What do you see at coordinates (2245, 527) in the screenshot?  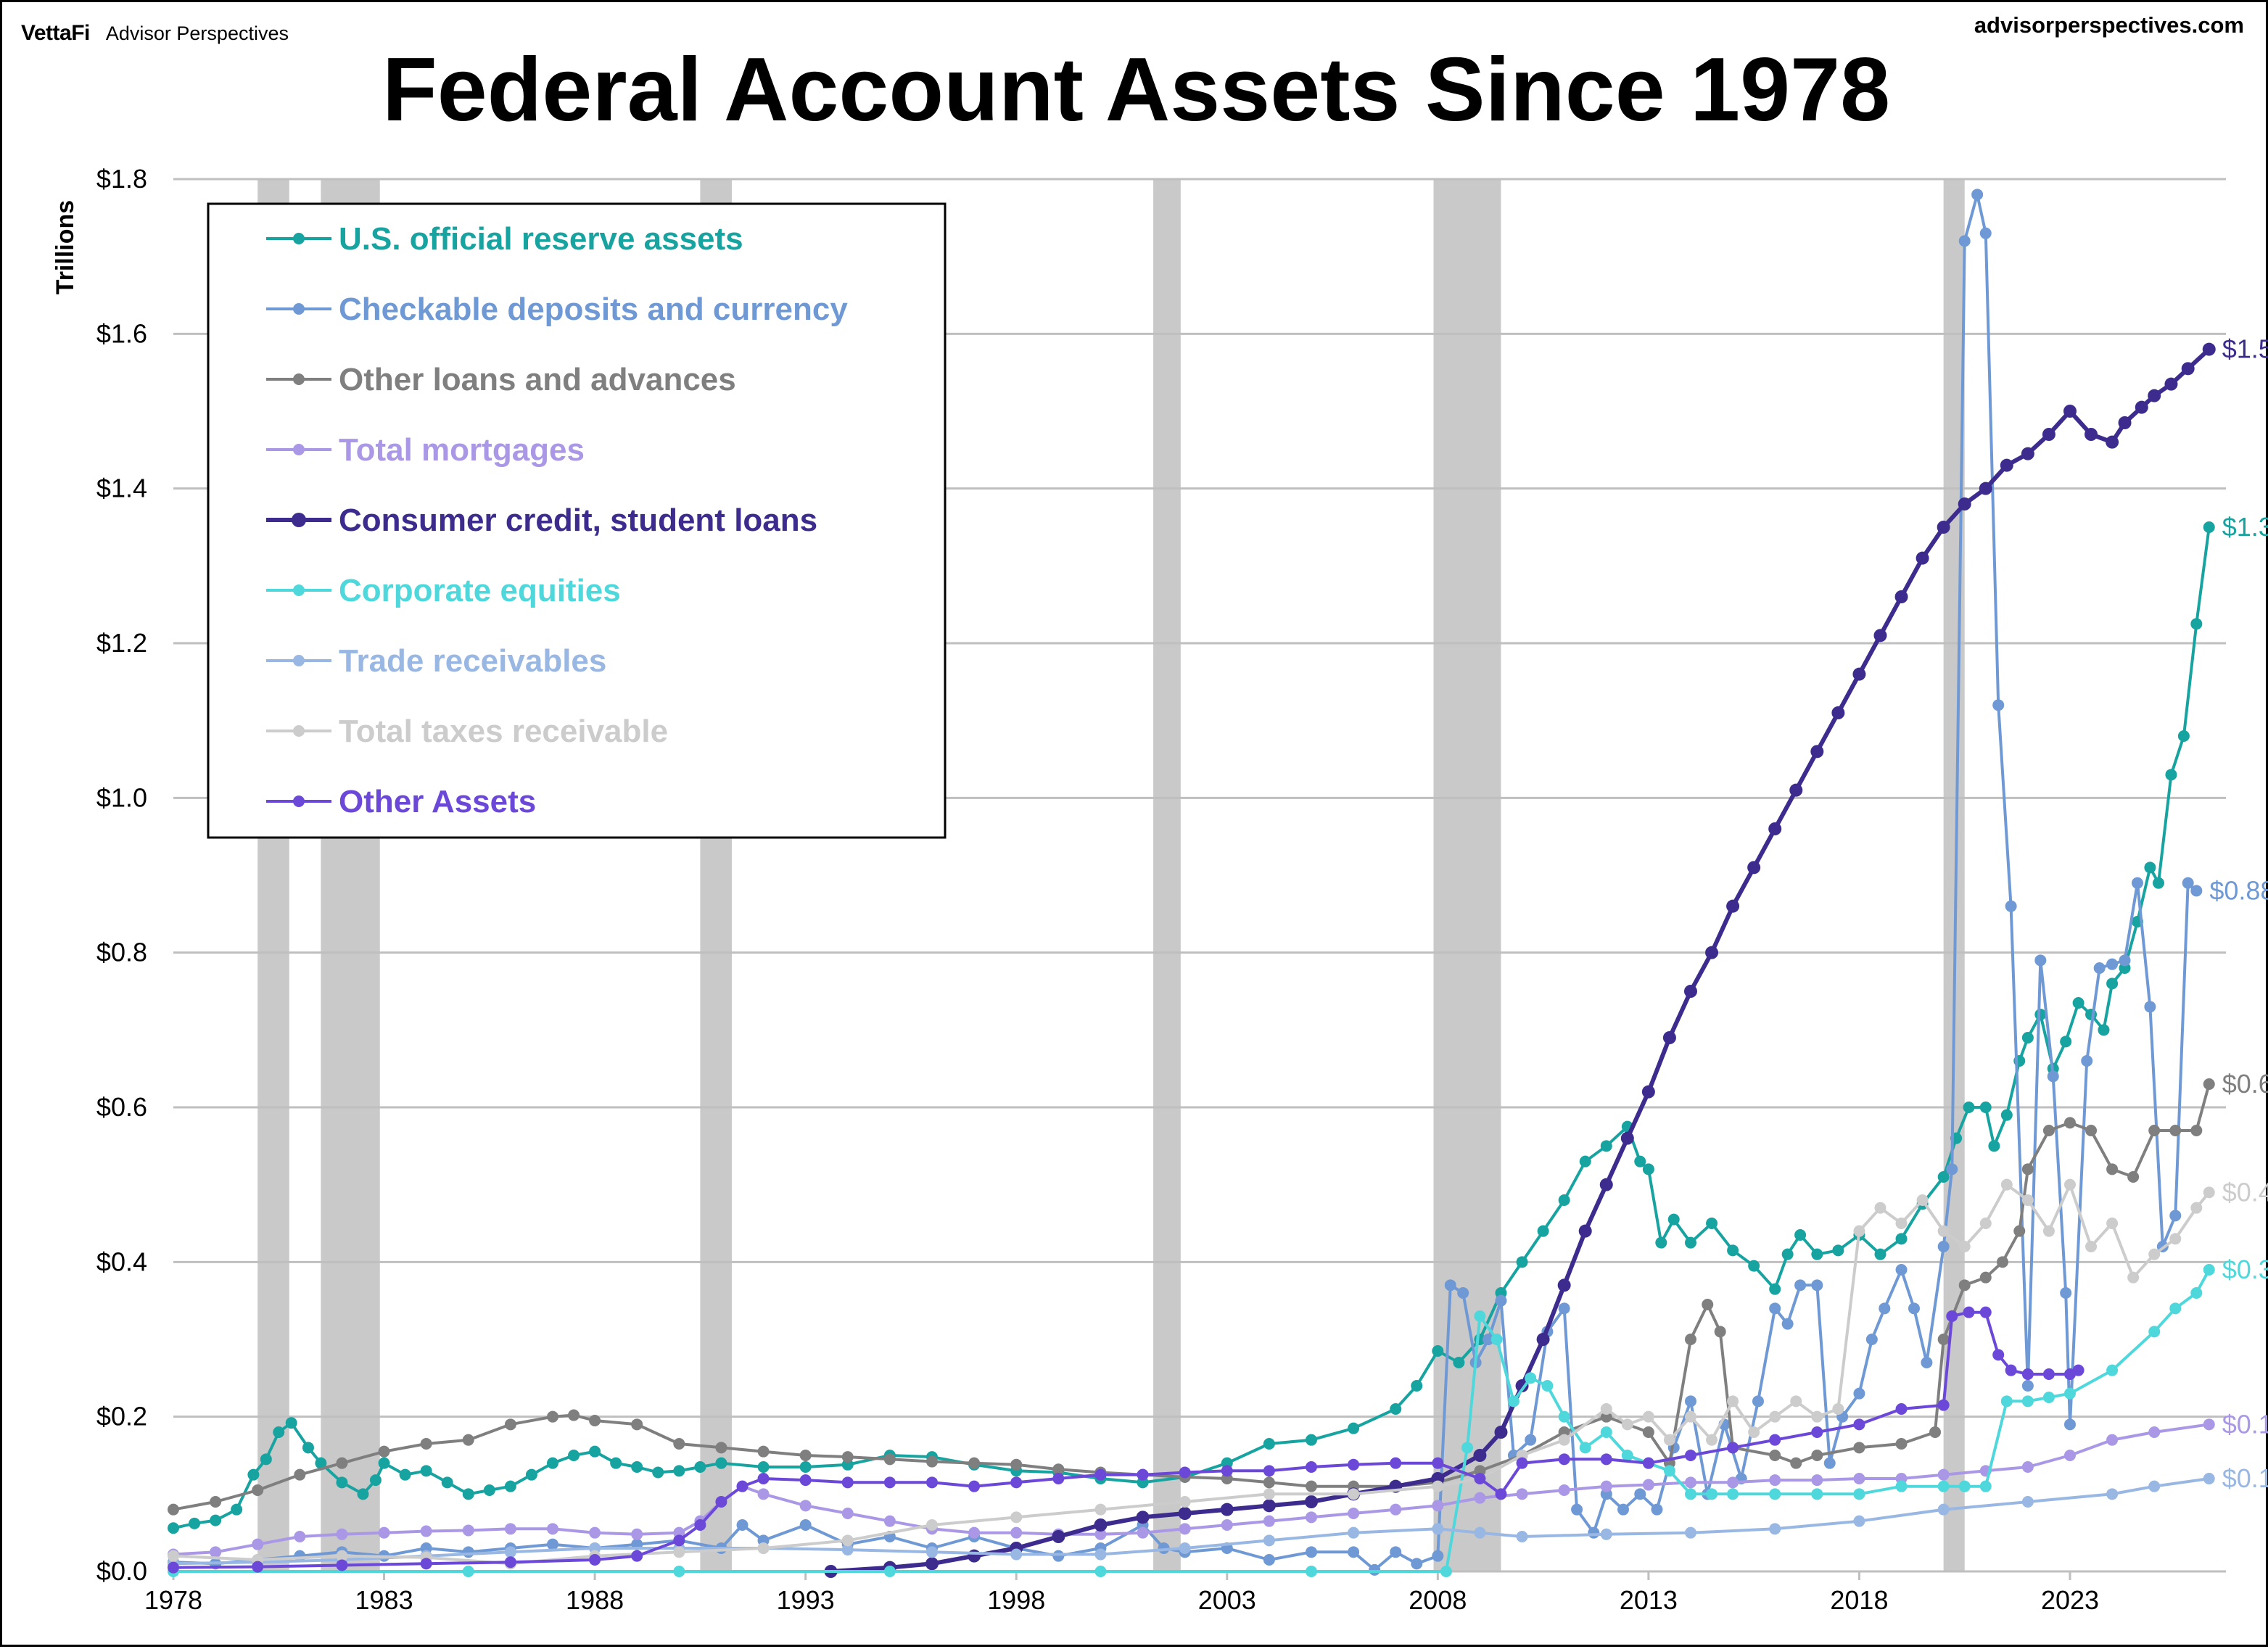 I see `end-label: $1.35` at bounding box center [2245, 527].